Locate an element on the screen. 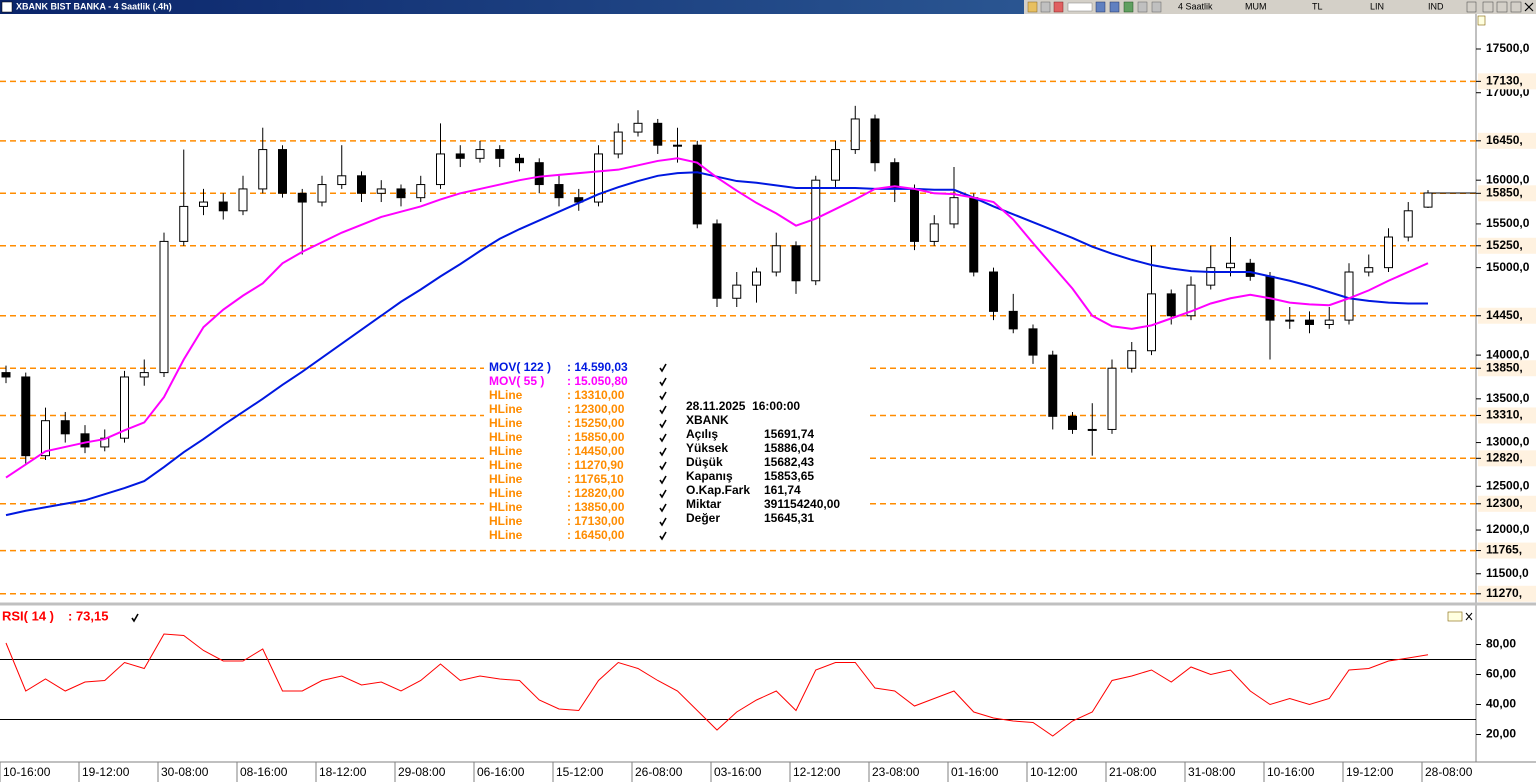 The height and width of the screenshot is (782, 1536). toolbar-labels: 4 Saatlik MUM TL LIN IND is located at coordinates (1311, 6).